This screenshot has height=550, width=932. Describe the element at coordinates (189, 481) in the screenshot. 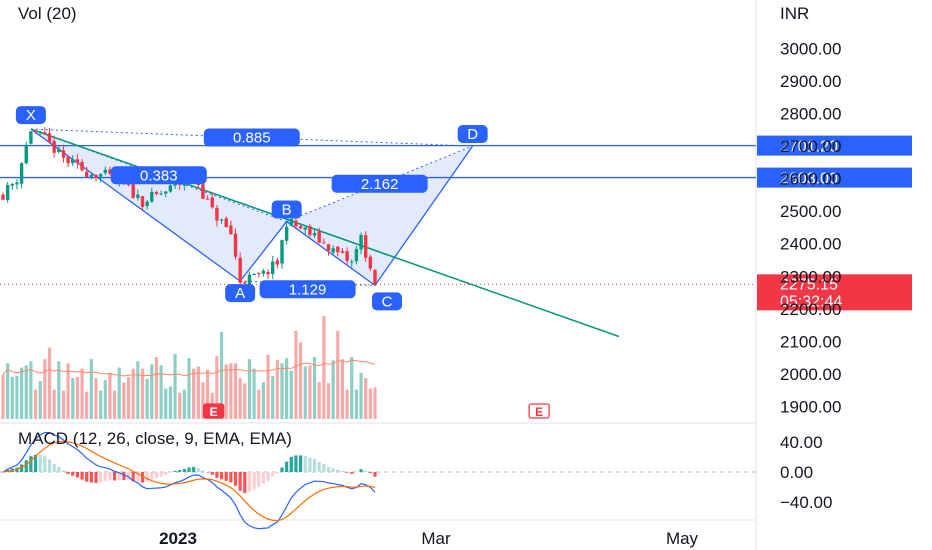

I see `signal-line` at that location.